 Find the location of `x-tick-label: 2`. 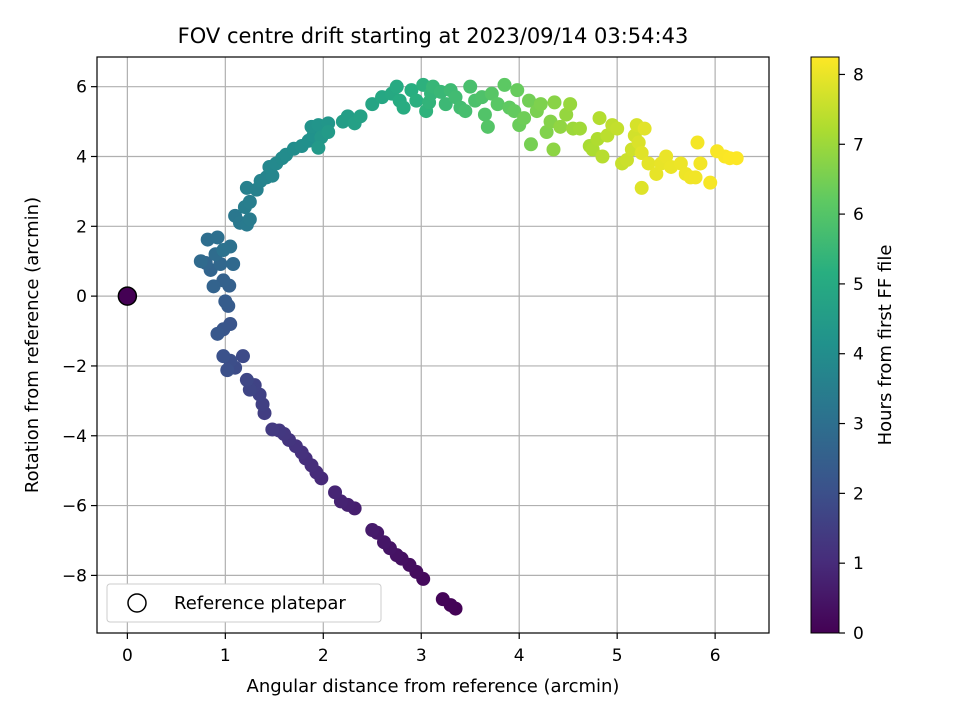

x-tick-label: 2 is located at coordinates (323, 656).